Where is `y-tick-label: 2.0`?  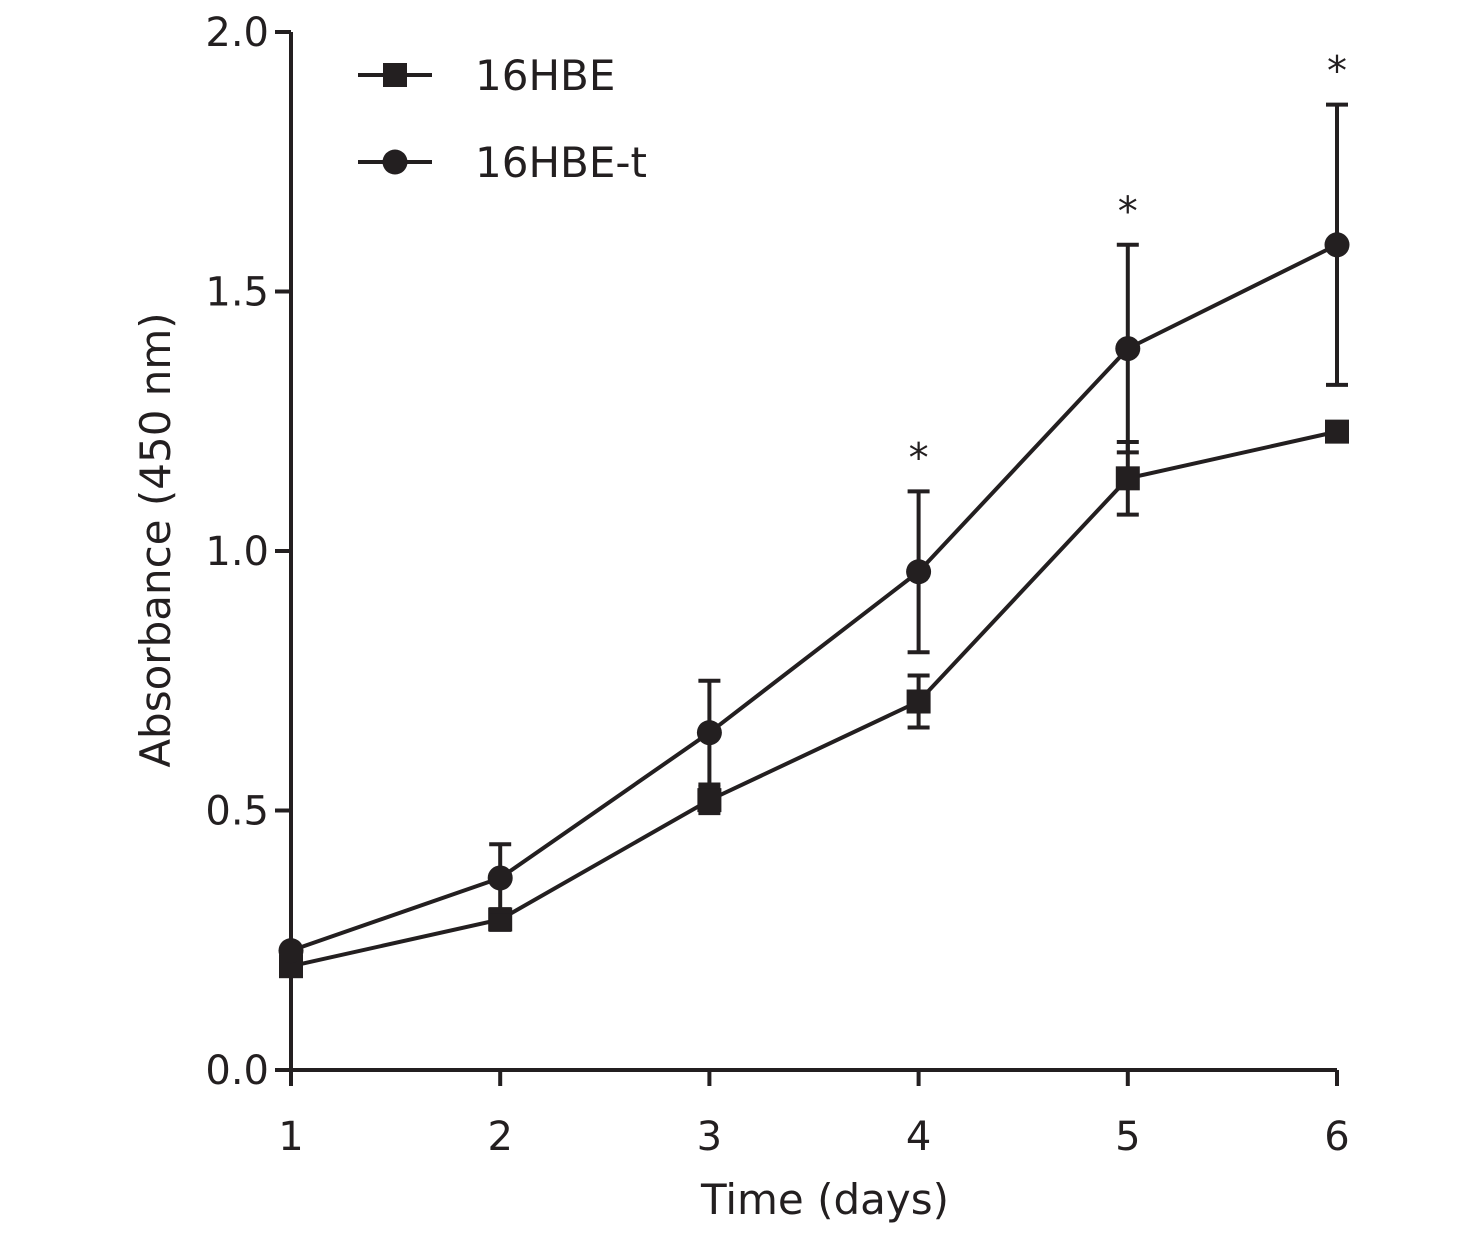
y-tick-label: 2.0 is located at coordinates (237, 33).